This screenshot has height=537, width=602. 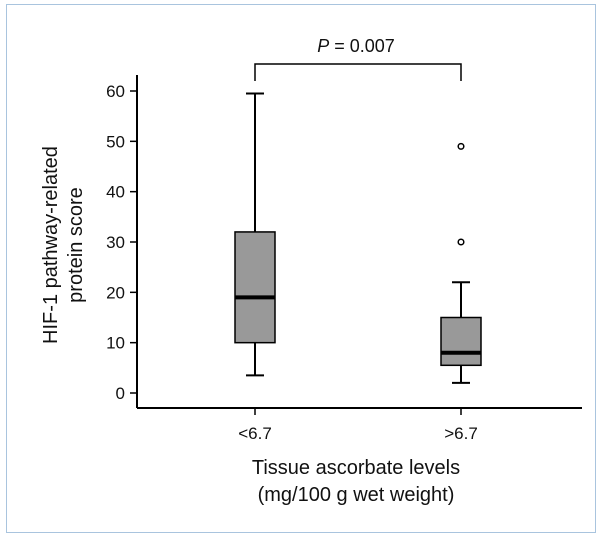 What do you see at coordinates (356, 468) in the screenshot?
I see `x-axis-title-line1: Tissue ascorbate levels` at bounding box center [356, 468].